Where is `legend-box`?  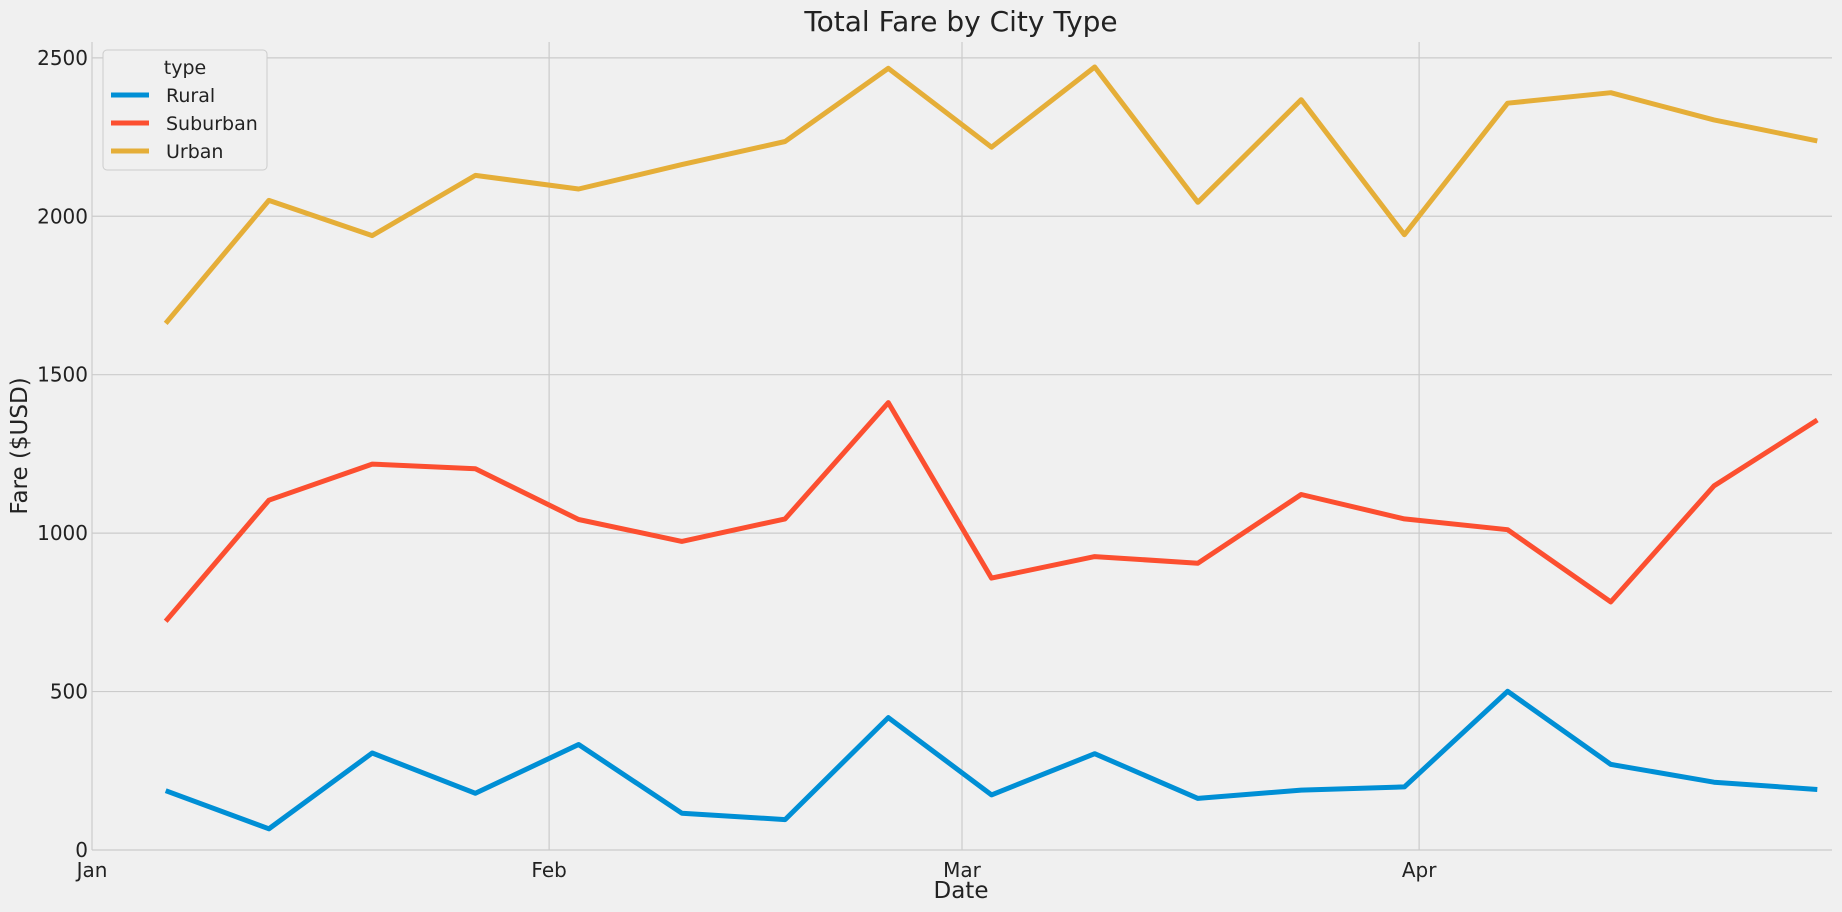 legend-box is located at coordinates (185, 110).